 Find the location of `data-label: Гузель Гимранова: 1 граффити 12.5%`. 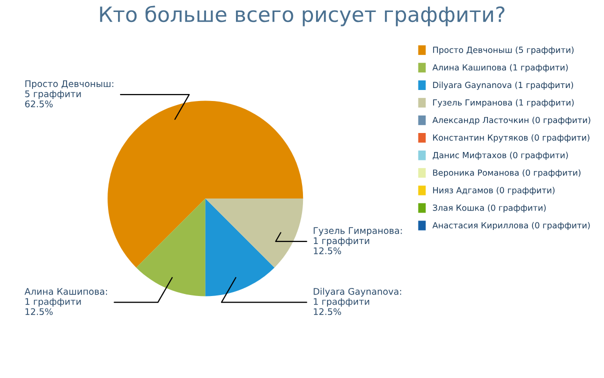

data-label: Гузель Гимранова: 1 граффити 12.5% is located at coordinates (358, 240).